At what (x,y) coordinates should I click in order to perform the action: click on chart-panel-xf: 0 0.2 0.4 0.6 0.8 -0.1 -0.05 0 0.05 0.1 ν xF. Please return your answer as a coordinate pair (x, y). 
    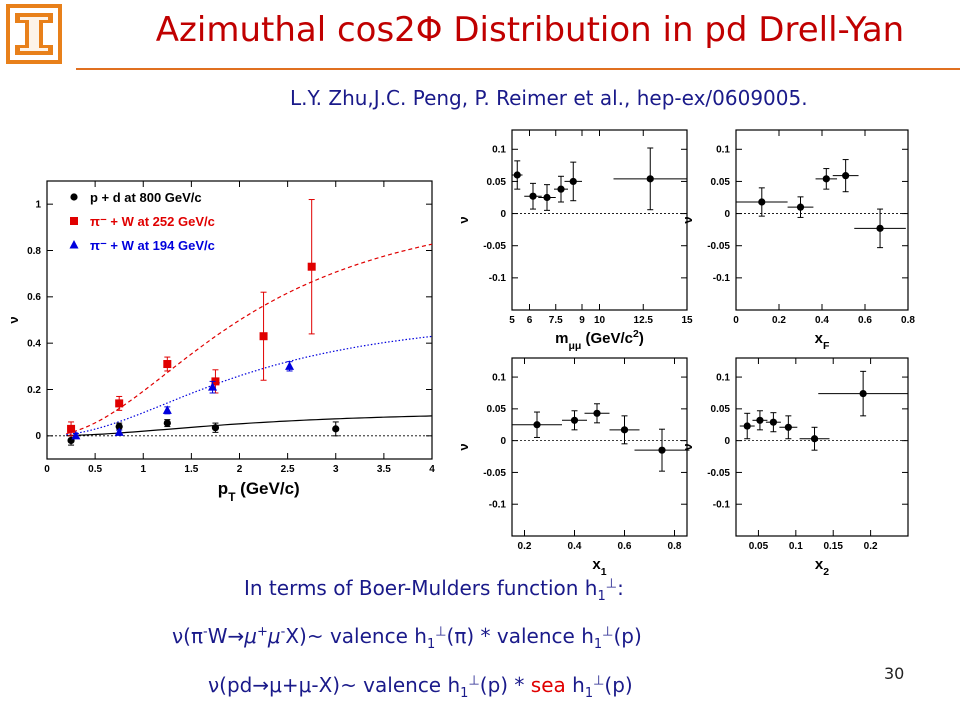
    Looking at the image, I should click on (797, 240).